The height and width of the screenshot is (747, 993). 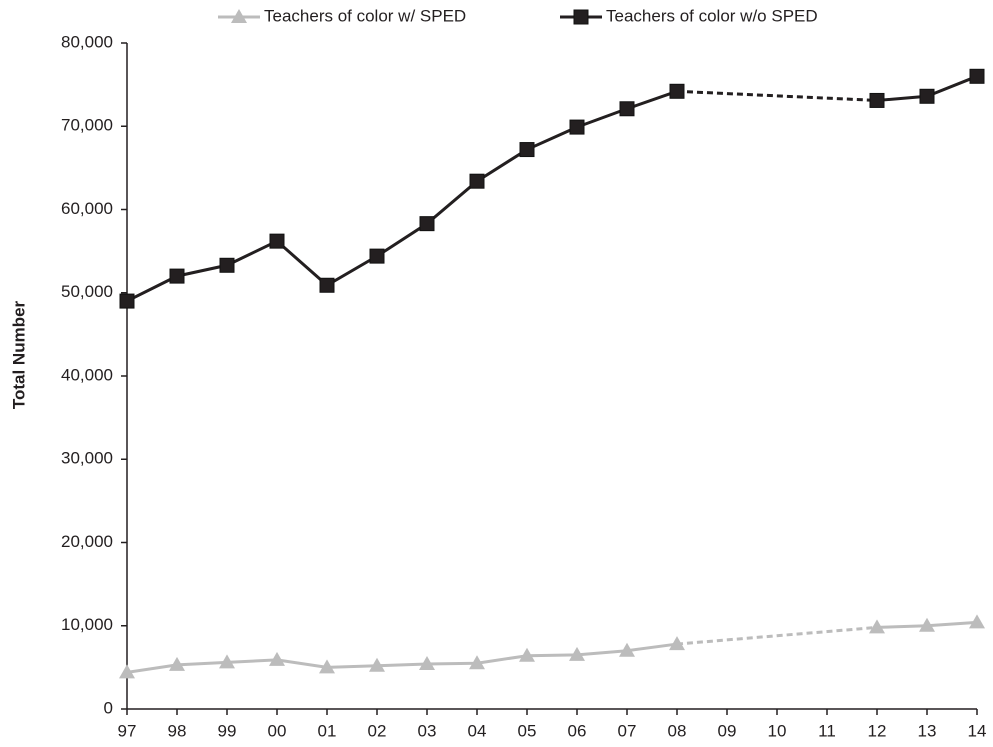 I want to click on legend-label: Teachers of color w/o SPED, so click(x=712, y=15).